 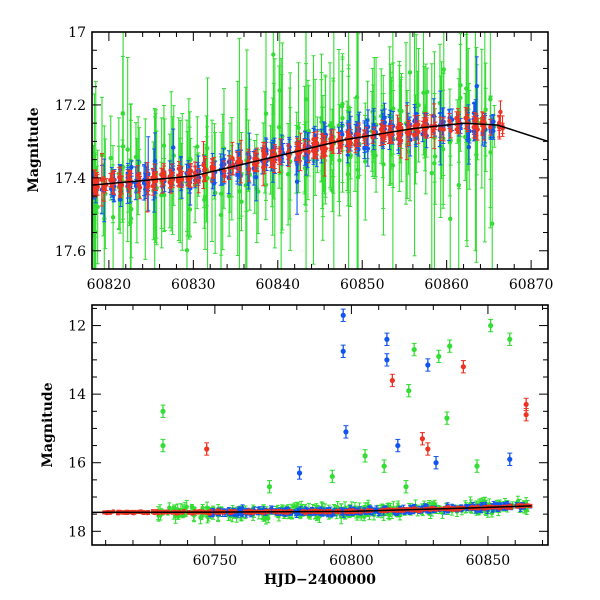 I want to click on top-y-axis-label: Magnitude, so click(x=34, y=149).